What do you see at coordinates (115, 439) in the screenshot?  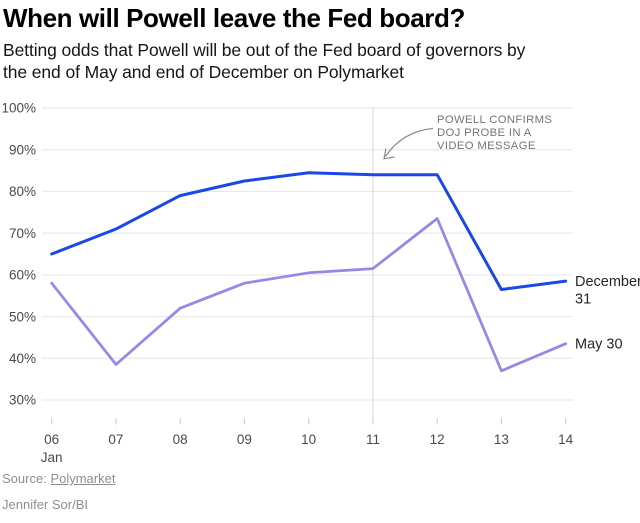 I see `x-axis-label: 07` at bounding box center [115, 439].